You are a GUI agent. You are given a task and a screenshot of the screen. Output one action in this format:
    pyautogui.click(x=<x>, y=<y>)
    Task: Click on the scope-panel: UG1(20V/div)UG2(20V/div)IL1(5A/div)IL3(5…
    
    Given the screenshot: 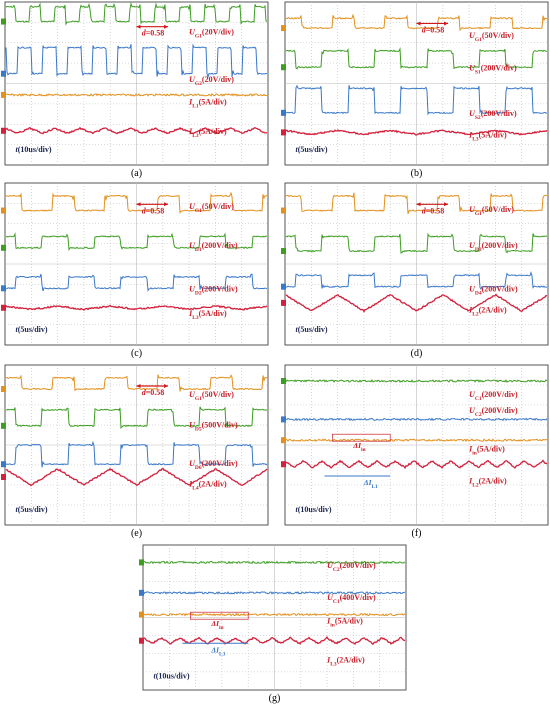 What is the action you would take?
    pyautogui.click(x=135, y=83)
    